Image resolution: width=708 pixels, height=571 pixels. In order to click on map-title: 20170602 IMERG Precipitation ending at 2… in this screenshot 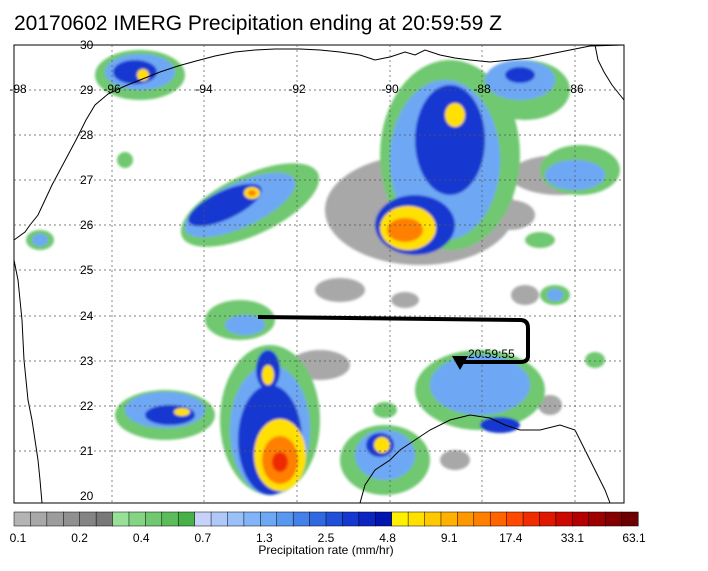, I will do `click(258, 23)`.